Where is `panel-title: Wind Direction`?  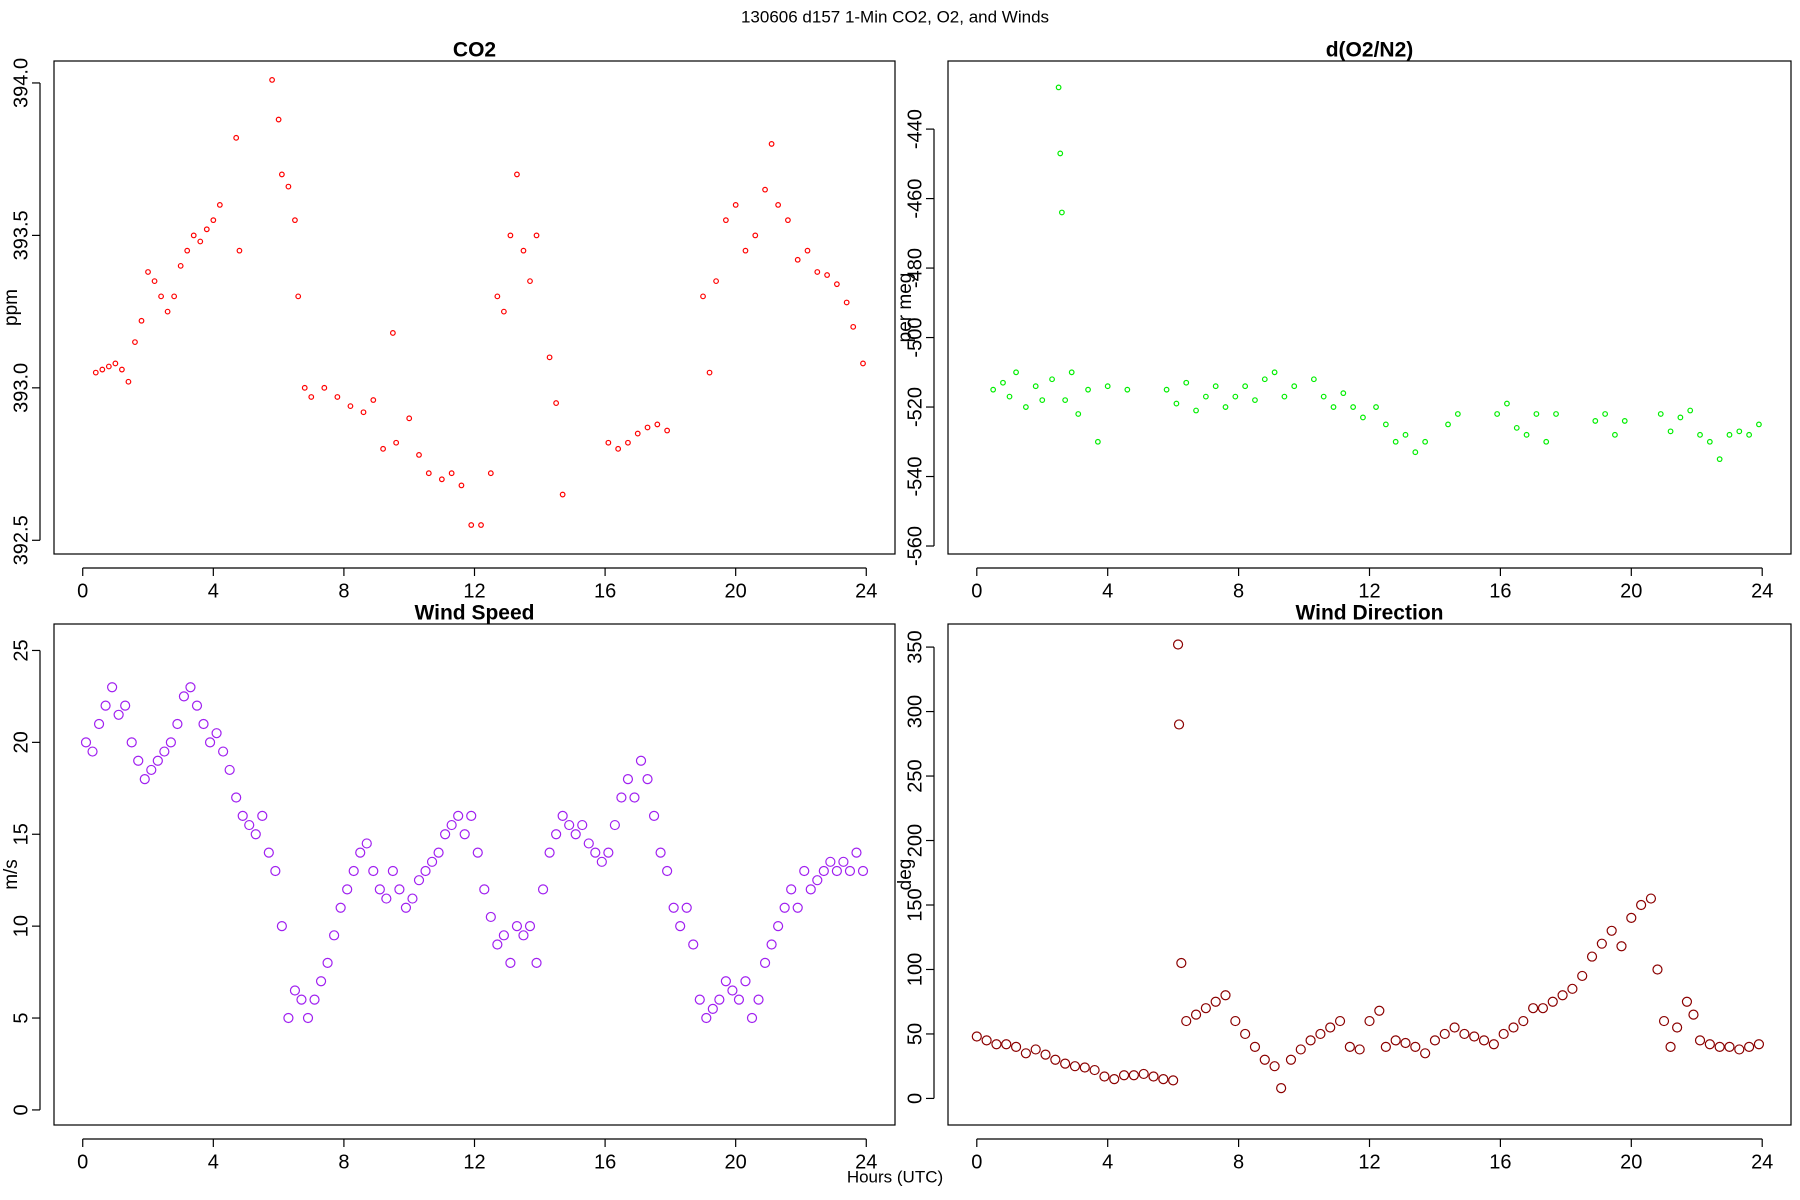 panel-title: Wind Direction is located at coordinates (1370, 613).